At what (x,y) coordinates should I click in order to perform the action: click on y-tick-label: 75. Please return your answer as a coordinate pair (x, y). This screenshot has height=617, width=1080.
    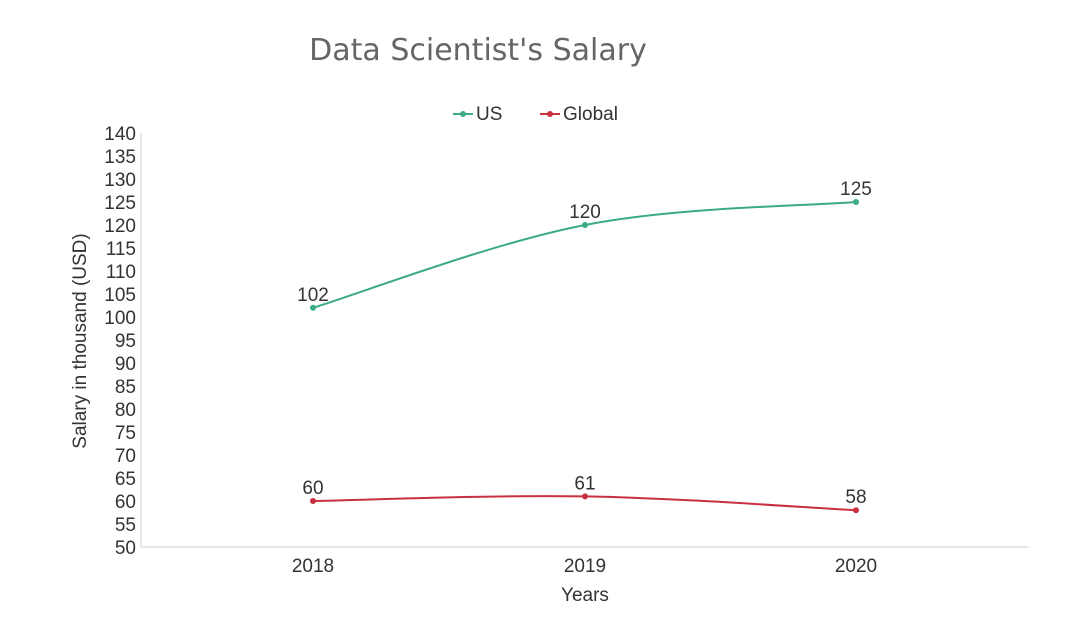
    Looking at the image, I should click on (125, 433).